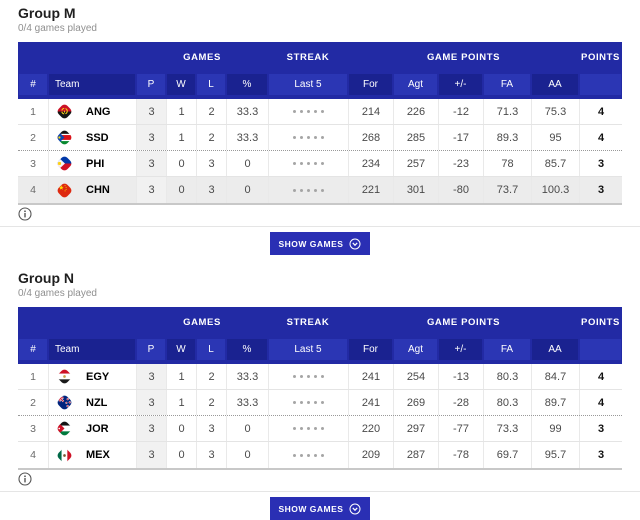 The width and height of the screenshot is (640, 520). I want to click on team-cell: PHI, so click(92, 163).